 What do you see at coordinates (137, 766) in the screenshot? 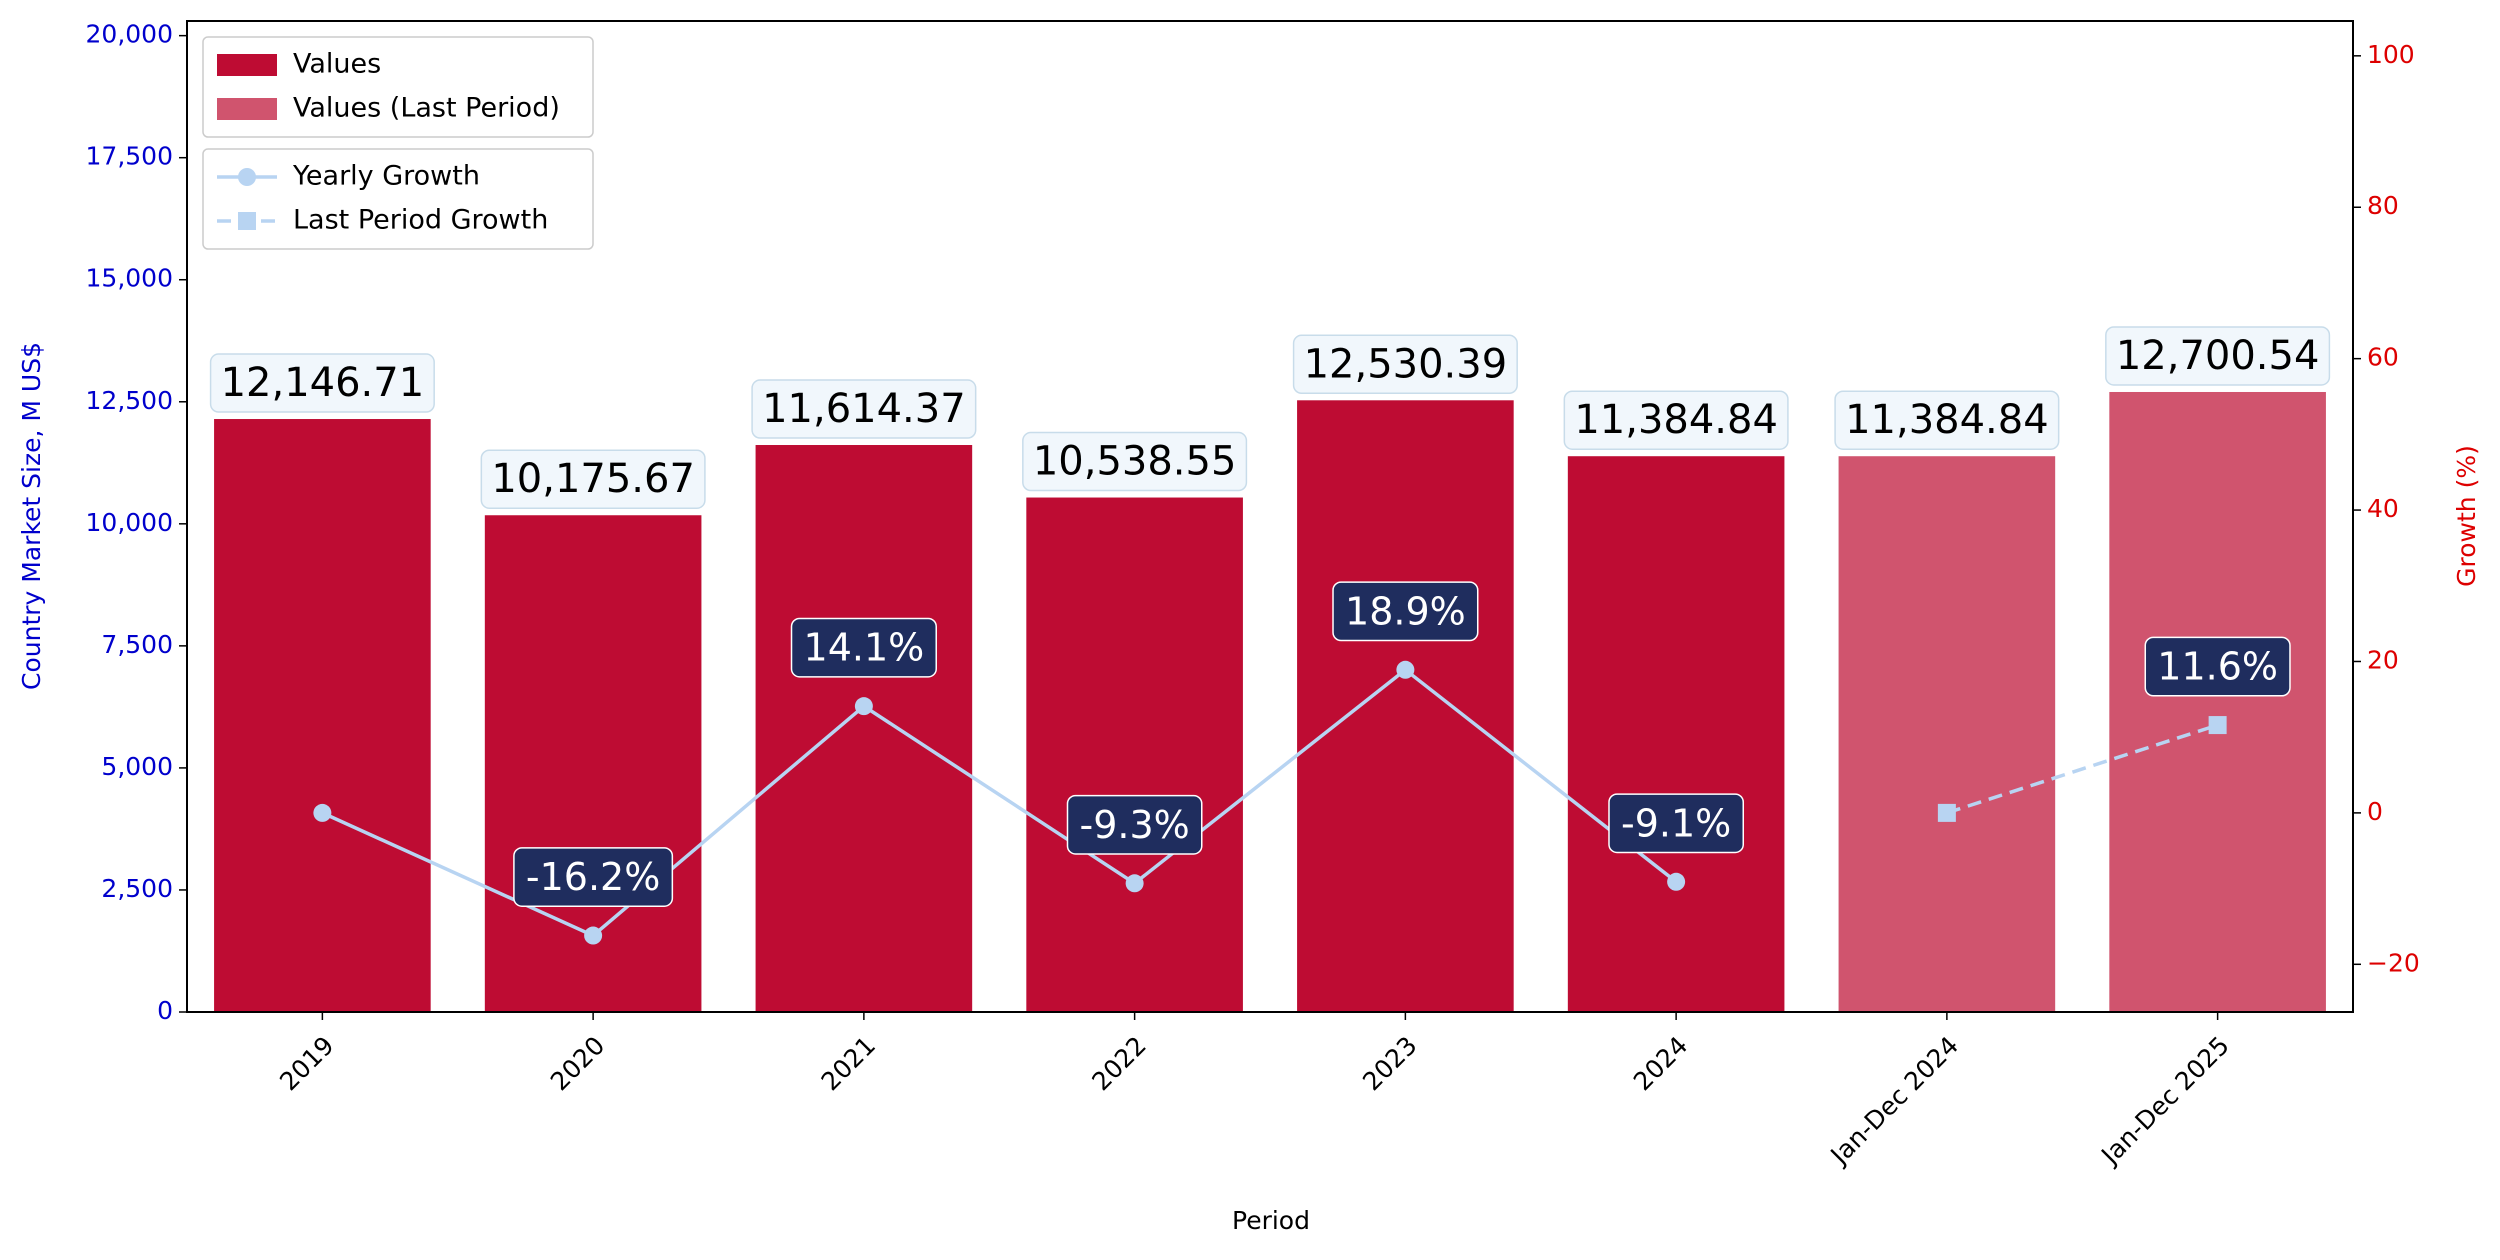
I see `y-tick-label: 5,000` at bounding box center [137, 766].